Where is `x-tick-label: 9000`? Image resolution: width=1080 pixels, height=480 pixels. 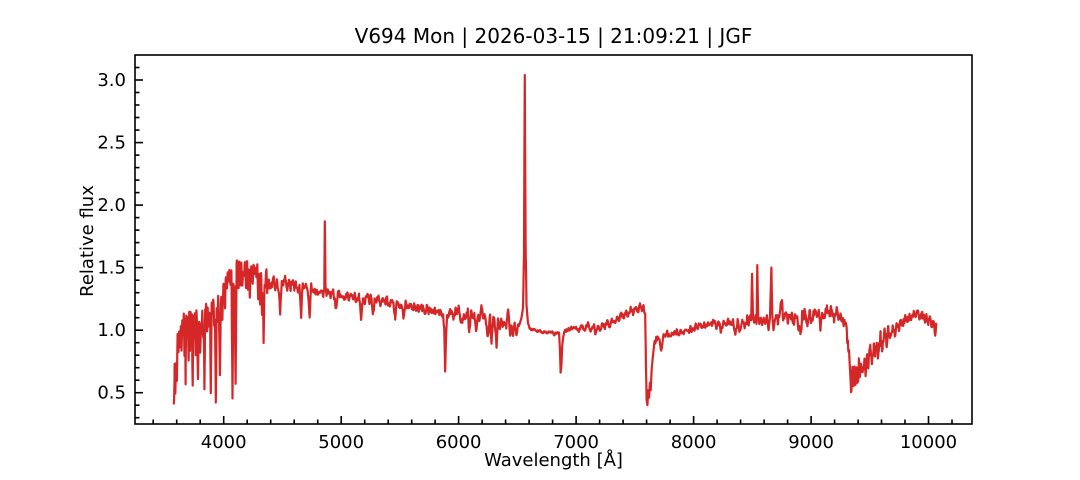
x-tick-label: 9000 is located at coordinates (811, 442).